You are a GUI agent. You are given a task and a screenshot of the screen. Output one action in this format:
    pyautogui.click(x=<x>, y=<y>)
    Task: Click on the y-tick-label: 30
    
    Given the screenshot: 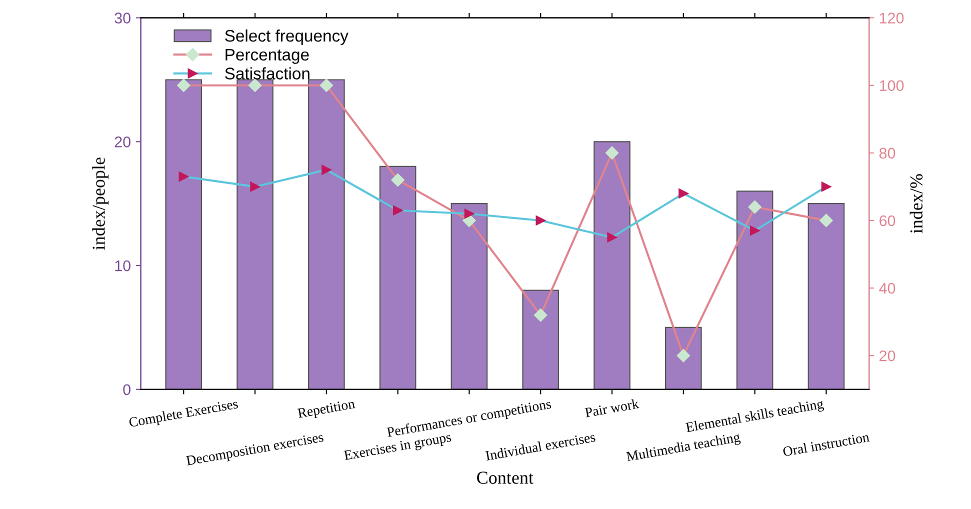 What is the action you would take?
    pyautogui.click(x=122, y=18)
    